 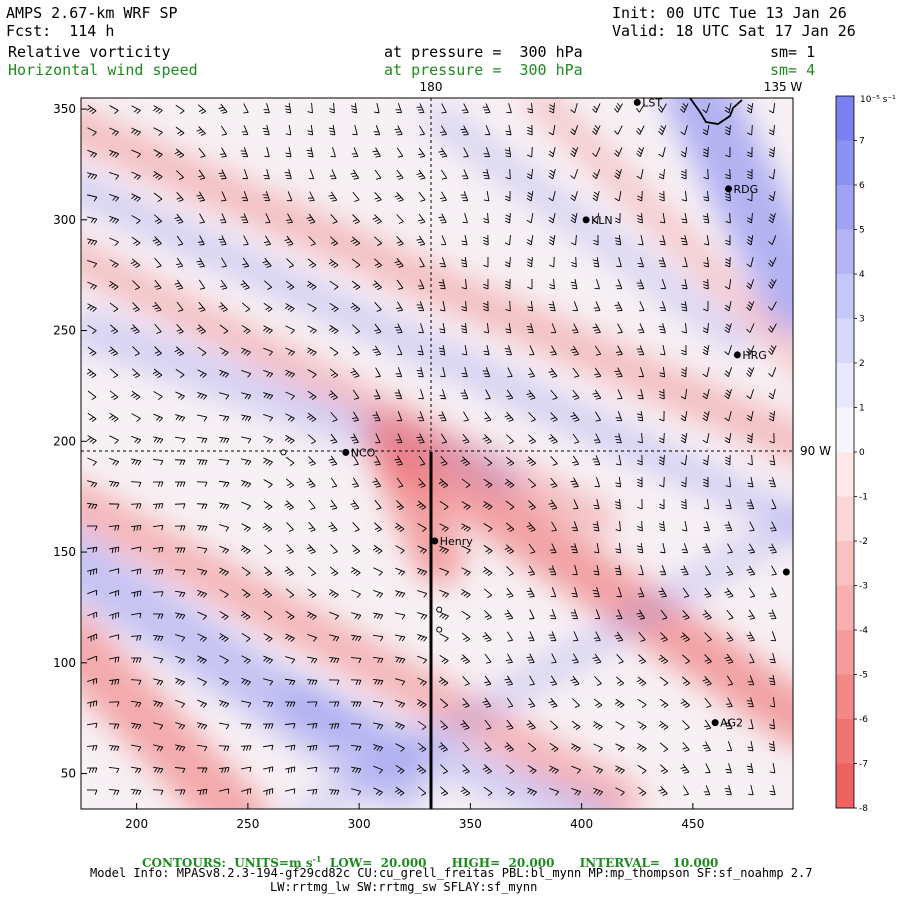 I want to click on parallel-90w-label: 90 W, so click(x=815, y=451).